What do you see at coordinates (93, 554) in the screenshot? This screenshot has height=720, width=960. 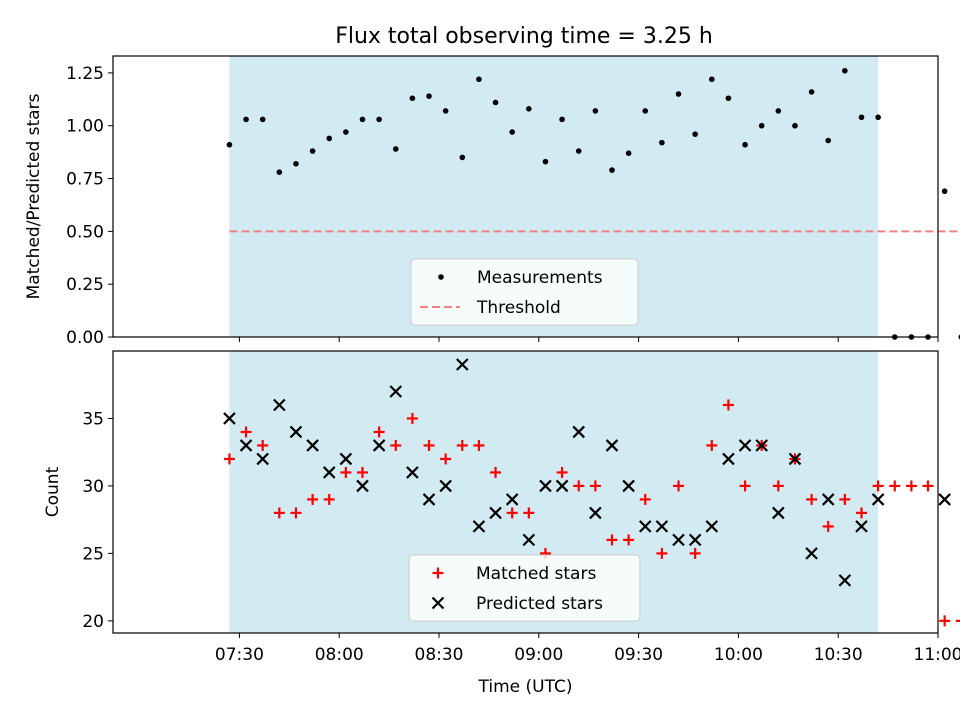 I see `y-tick-label: 25` at bounding box center [93, 554].